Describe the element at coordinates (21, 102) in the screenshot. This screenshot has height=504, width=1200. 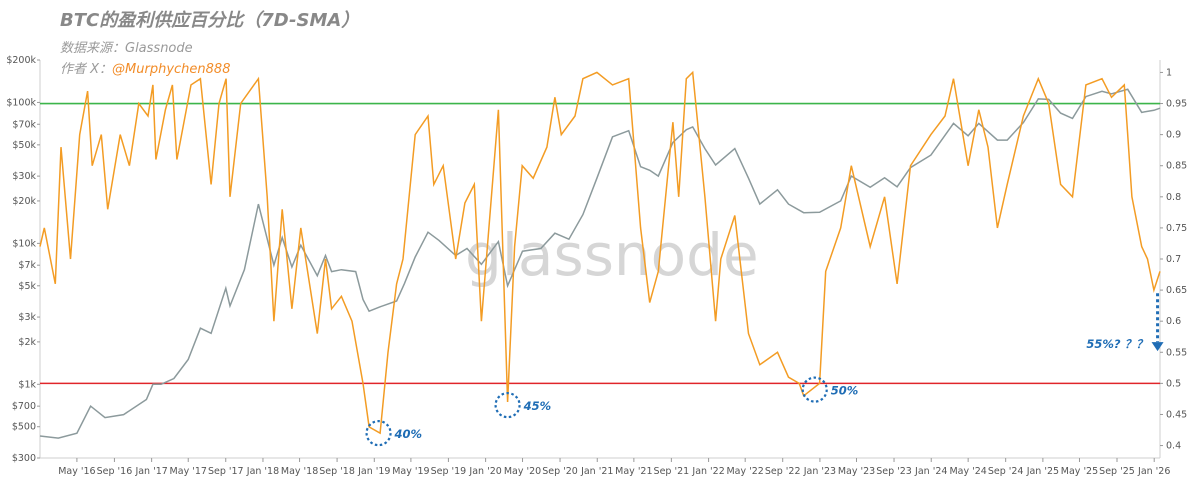
I see `left-tick-label: $100k` at that location.